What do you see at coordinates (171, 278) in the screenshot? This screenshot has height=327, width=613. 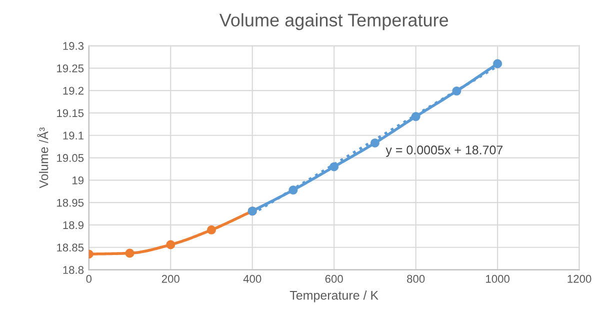 I see `x-tick-label: 200` at bounding box center [171, 278].